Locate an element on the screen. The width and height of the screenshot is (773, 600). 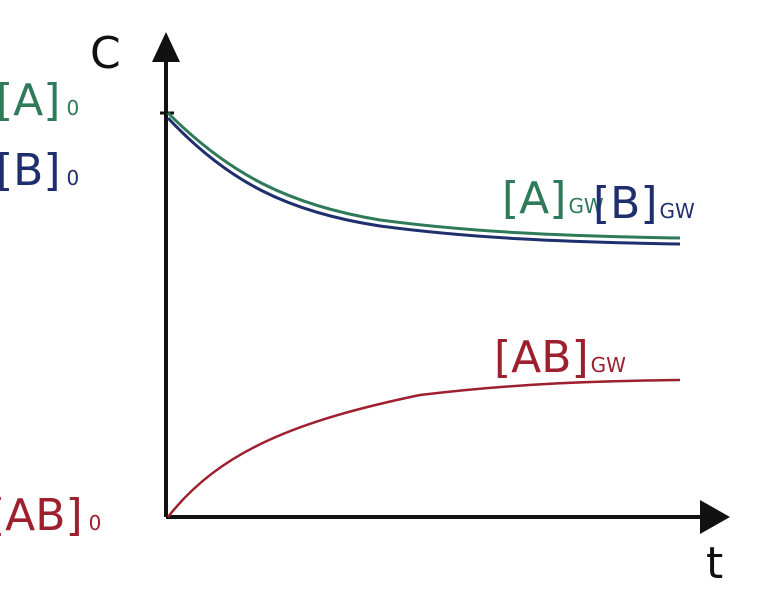
start-label-a: [A] 0 is located at coordinates (39, 100).